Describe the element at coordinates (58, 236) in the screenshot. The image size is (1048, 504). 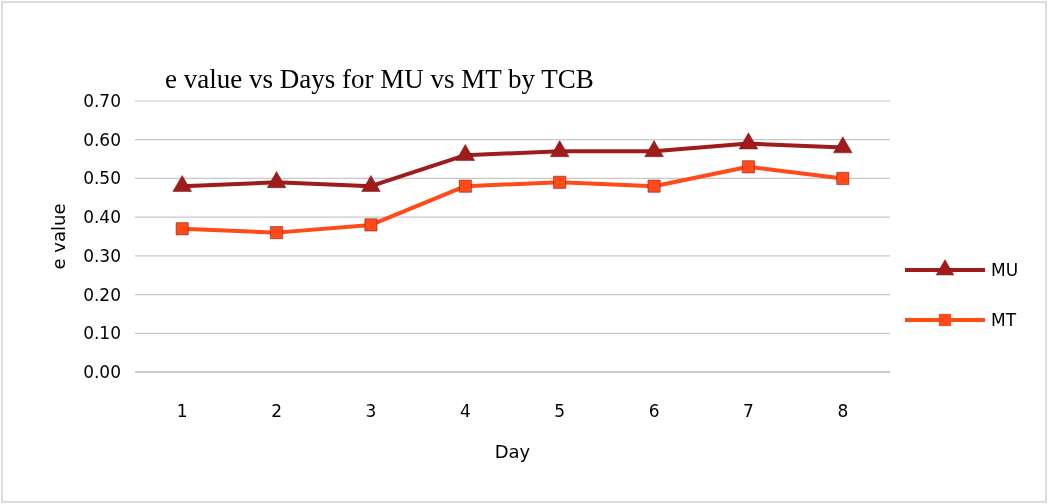
I see `y-axis-title: e value` at that location.